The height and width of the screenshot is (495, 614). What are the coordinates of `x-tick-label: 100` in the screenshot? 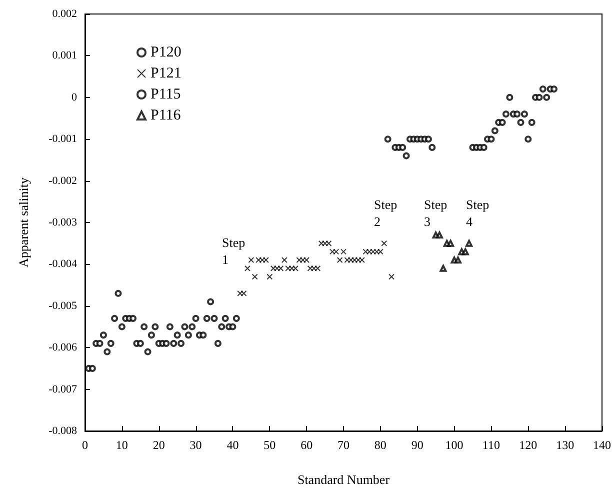 It's located at (454, 445).